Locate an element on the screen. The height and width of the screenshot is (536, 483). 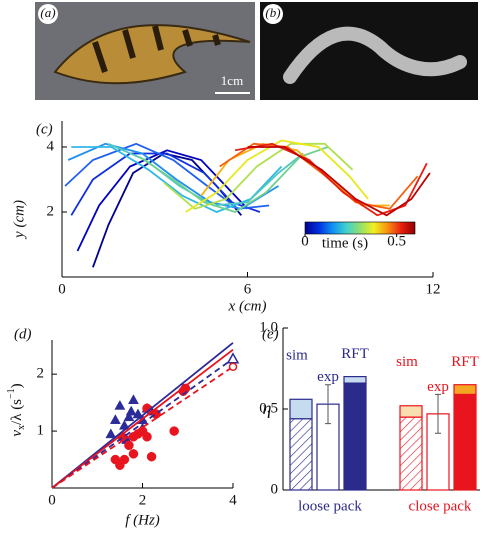
y-axis-label-part: x is located at coordinates (21, 427).